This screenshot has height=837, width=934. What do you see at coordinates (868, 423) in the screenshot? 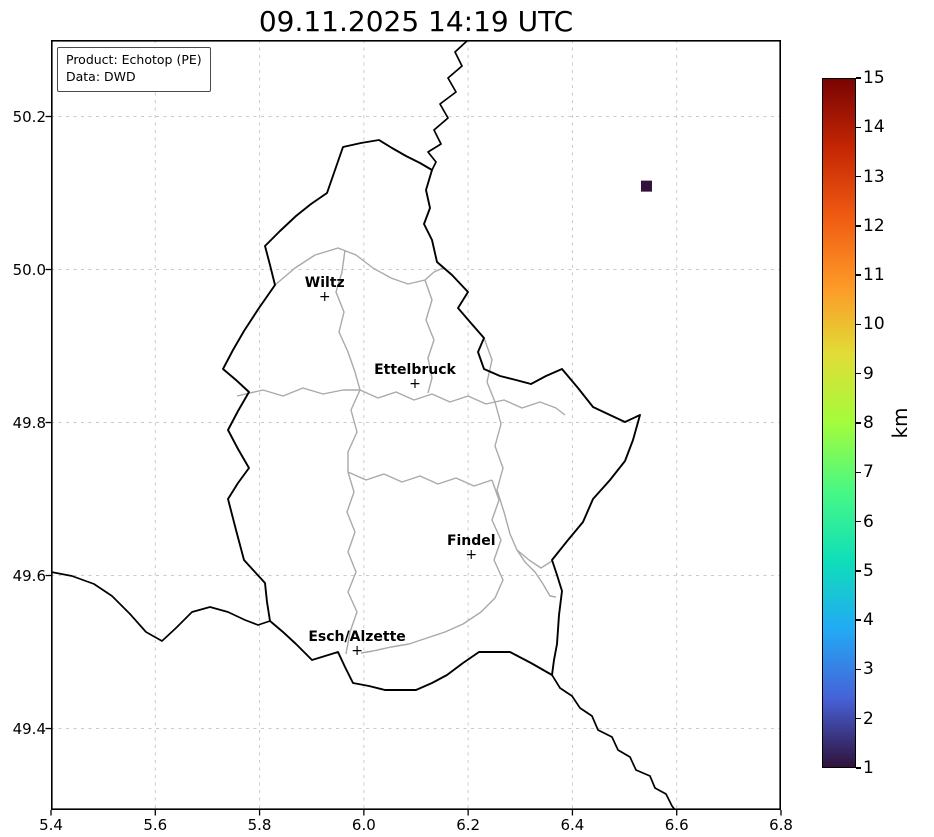
I see `colorbar-tick-label: 8` at bounding box center [868, 423].